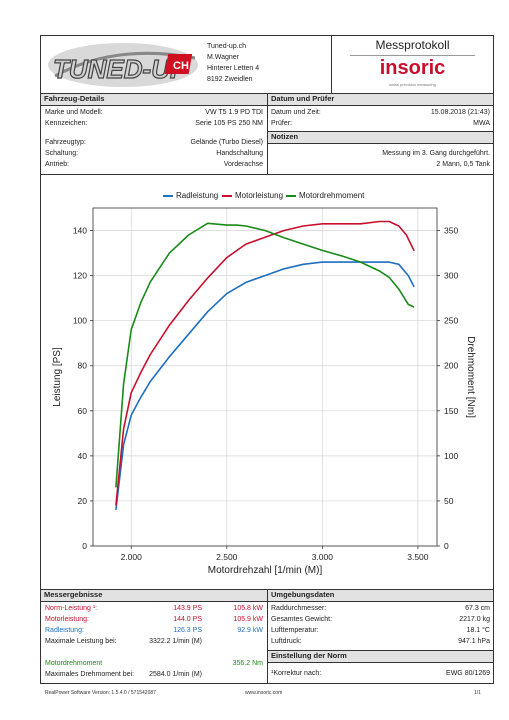  I want to click on protocol-title: Messprotokoll, so click(412, 45).